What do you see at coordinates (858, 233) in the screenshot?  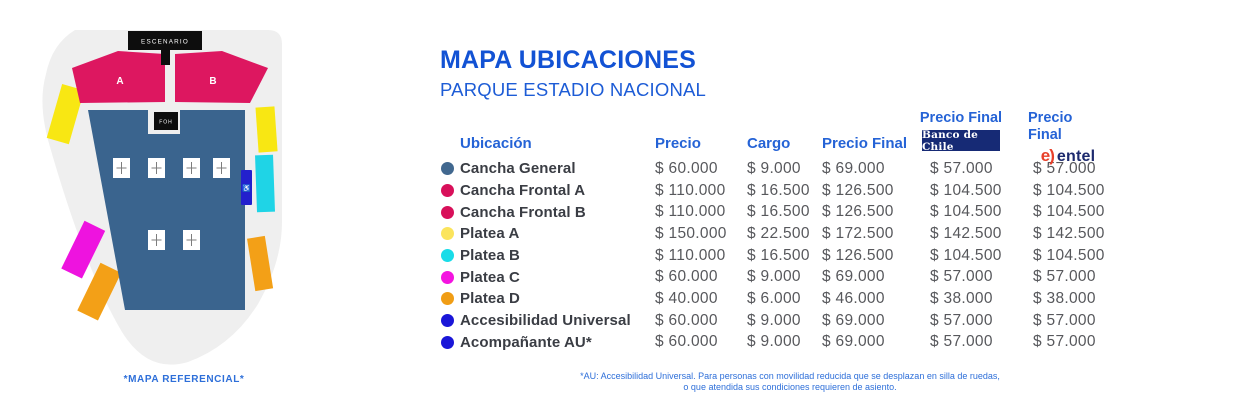 I see `cell-precio-final: $ 172.500` at bounding box center [858, 233].